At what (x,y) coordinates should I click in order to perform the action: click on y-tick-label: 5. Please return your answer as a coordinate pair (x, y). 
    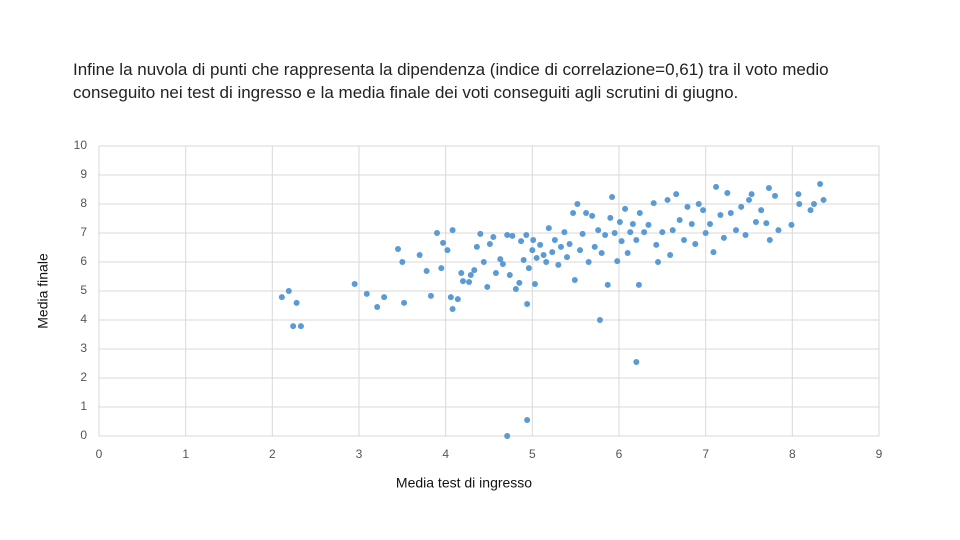
    Looking at the image, I should click on (83, 290).